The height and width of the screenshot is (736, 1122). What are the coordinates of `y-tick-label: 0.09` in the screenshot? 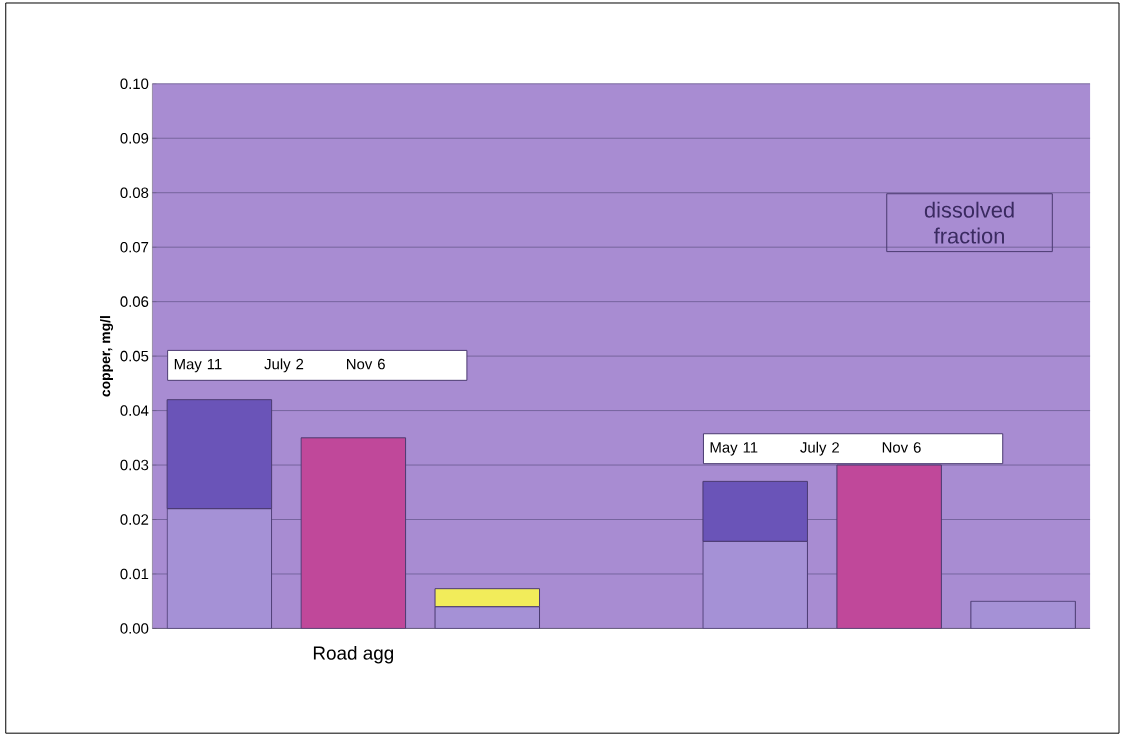 It's located at (134, 138).